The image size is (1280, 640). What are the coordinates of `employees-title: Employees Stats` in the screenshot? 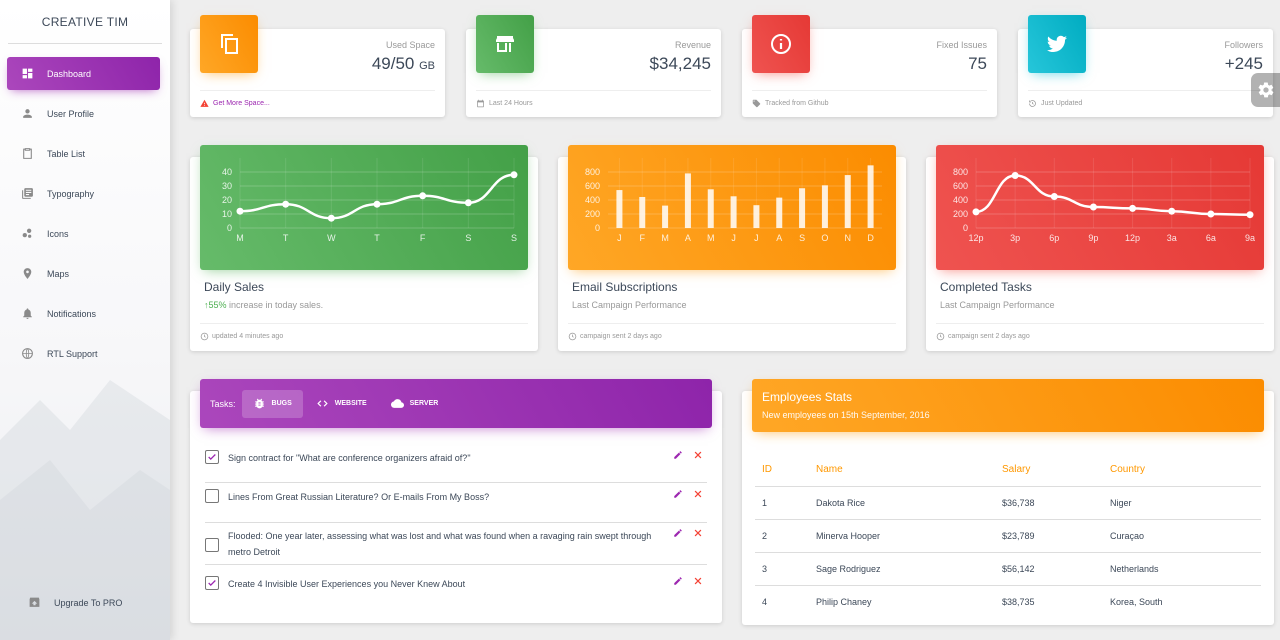 It's located at (807, 397).